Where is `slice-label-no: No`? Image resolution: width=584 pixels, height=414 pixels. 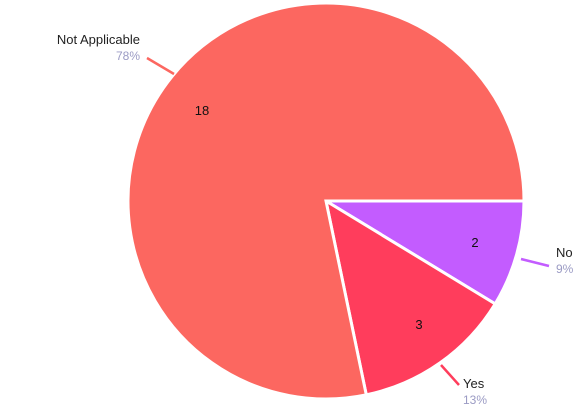
slice-label-no: No is located at coordinates (564, 252).